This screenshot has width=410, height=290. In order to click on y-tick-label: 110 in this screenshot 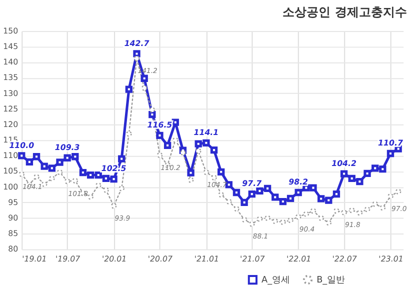, I will do `click(10, 155)`.